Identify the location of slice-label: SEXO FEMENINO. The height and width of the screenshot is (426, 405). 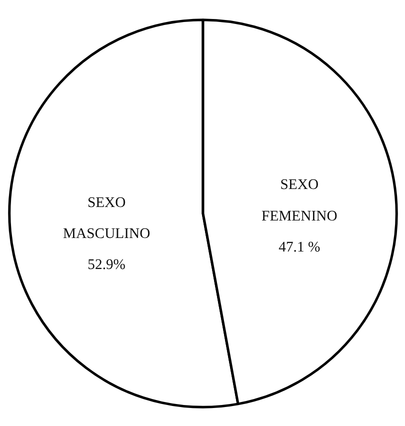
(300, 200).